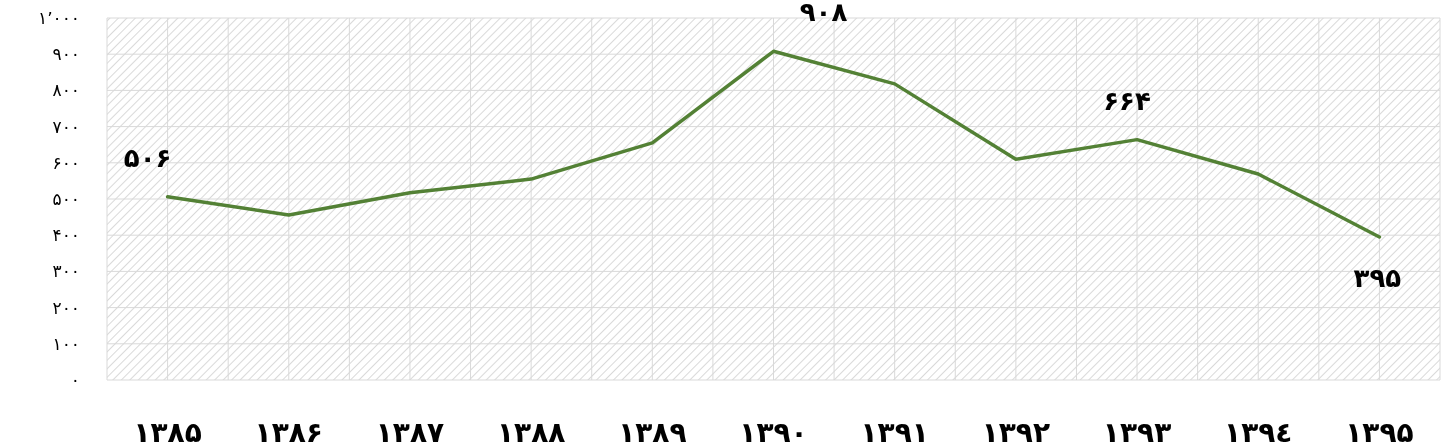  I want to click on y-tick-label: ۶۰۰, so click(66, 162).